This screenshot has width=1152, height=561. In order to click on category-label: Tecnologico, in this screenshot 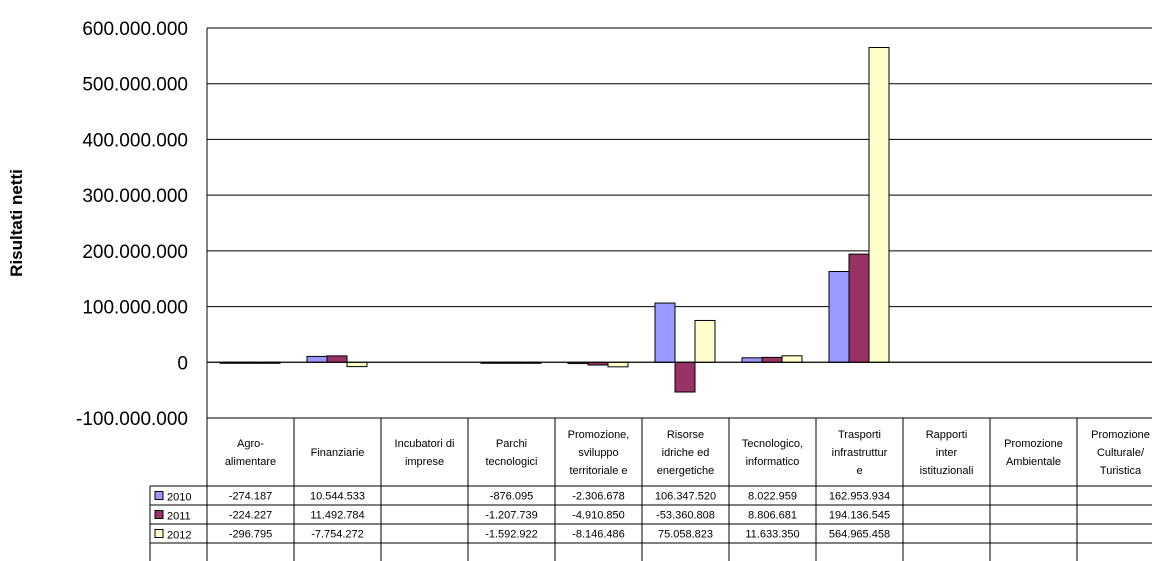, I will do `click(772, 444)`.